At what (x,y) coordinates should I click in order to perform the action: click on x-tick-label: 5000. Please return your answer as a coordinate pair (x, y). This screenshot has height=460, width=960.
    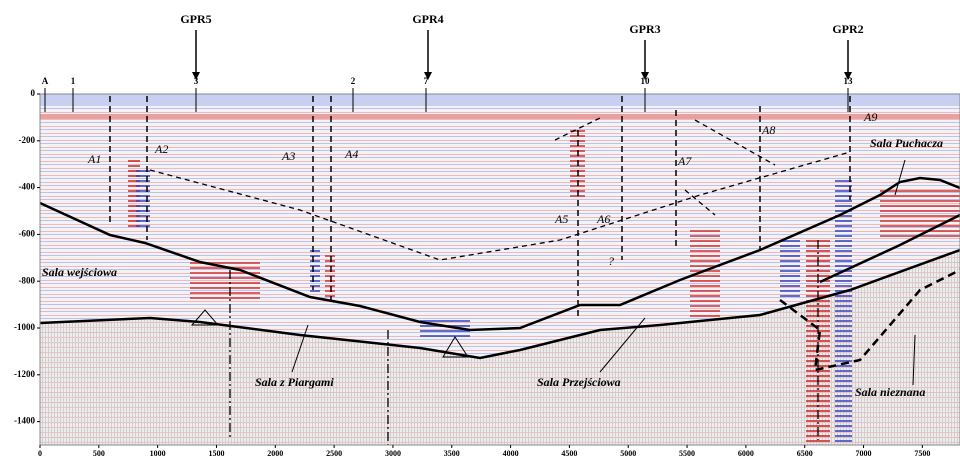
    Looking at the image, I should click on (628, 453).